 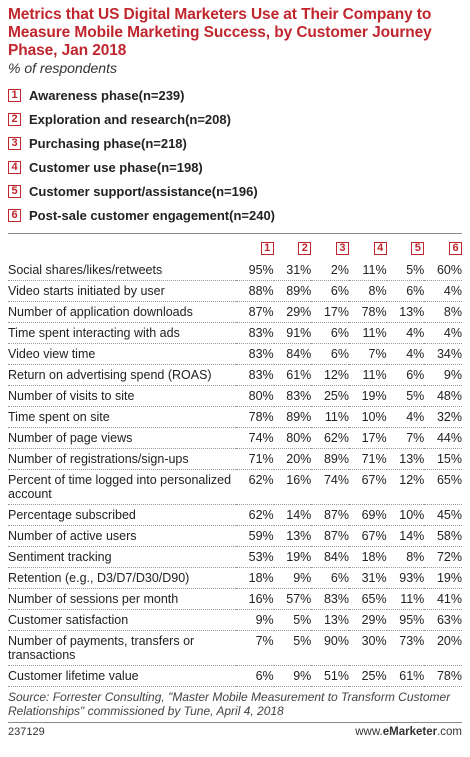 What do you see at coordinates (122, 247) in the screenshot?
I see `table-header-blank` at bounding box center [122, 247].